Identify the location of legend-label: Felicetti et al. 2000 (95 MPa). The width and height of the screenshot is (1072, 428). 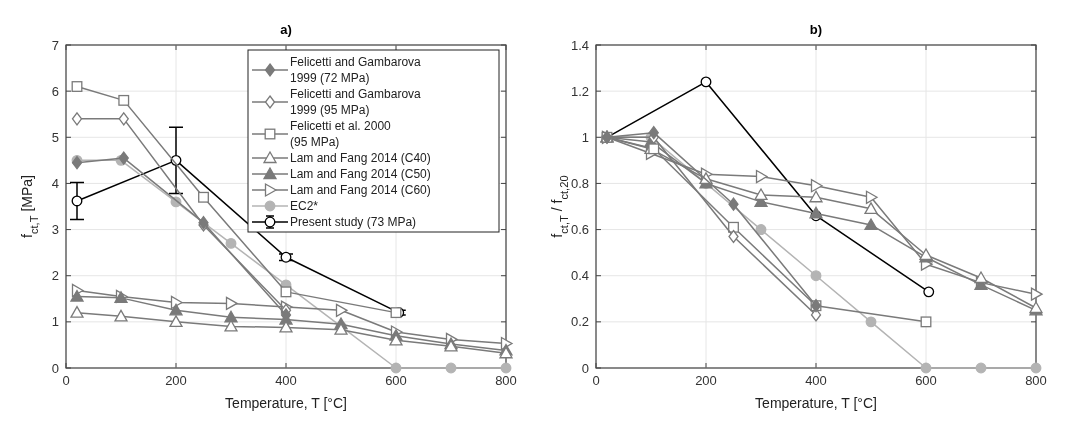
(341, 134).